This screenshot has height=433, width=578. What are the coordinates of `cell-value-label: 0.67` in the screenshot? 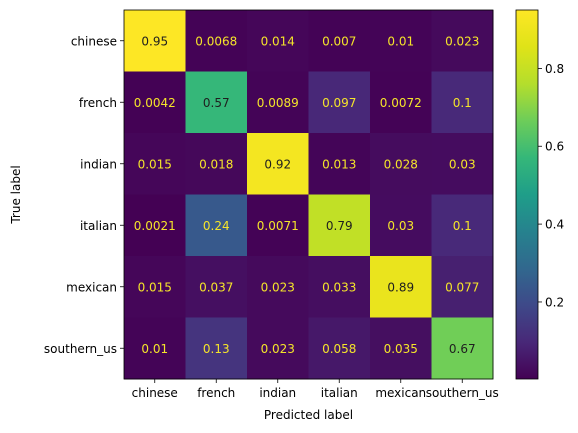 It's located at (462, 349).